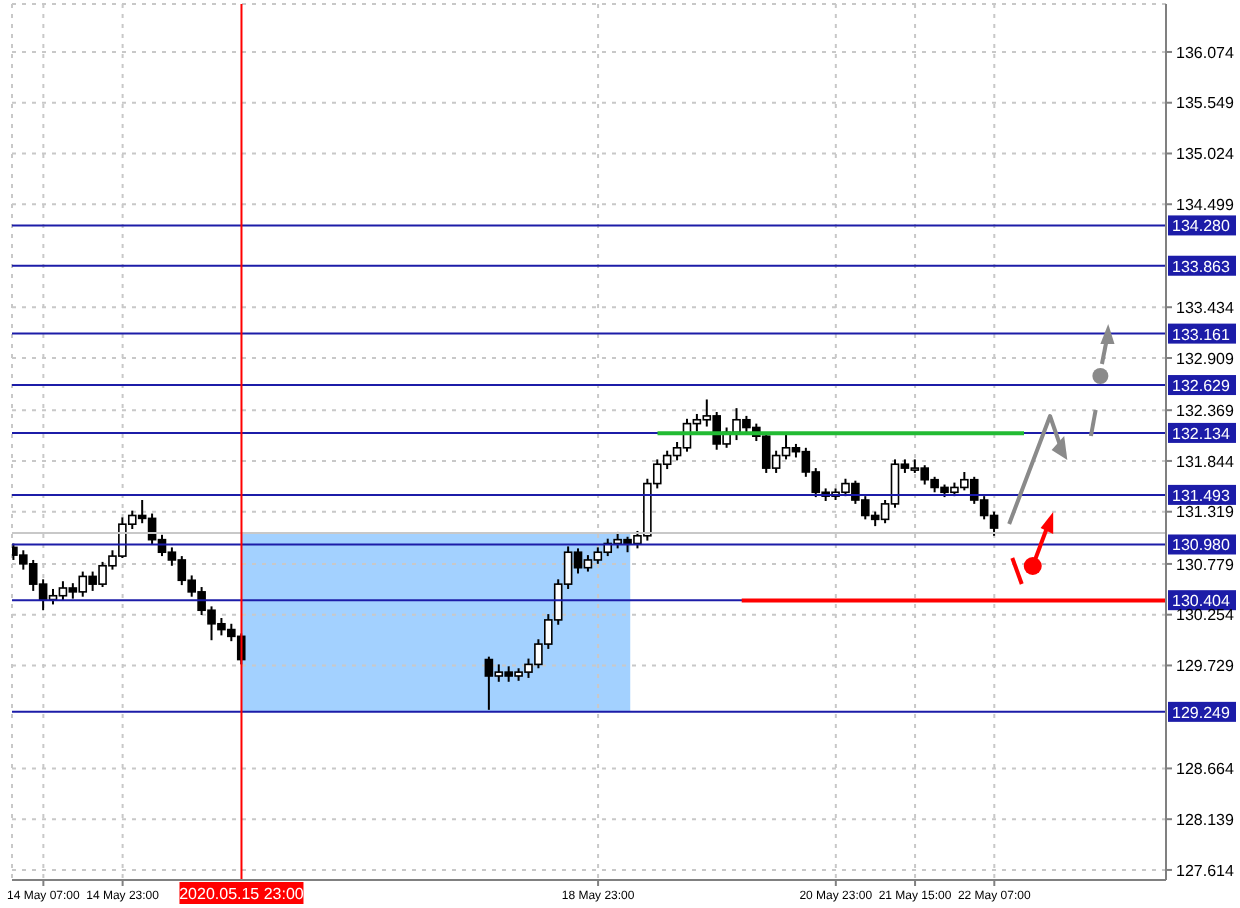 The height and width of the screenshot is (908, 1240). What do you see at coordinates (1205, 154) in the screenshot?
I see `y-tick-label: 135.024` at bounding box center [1205, 154].